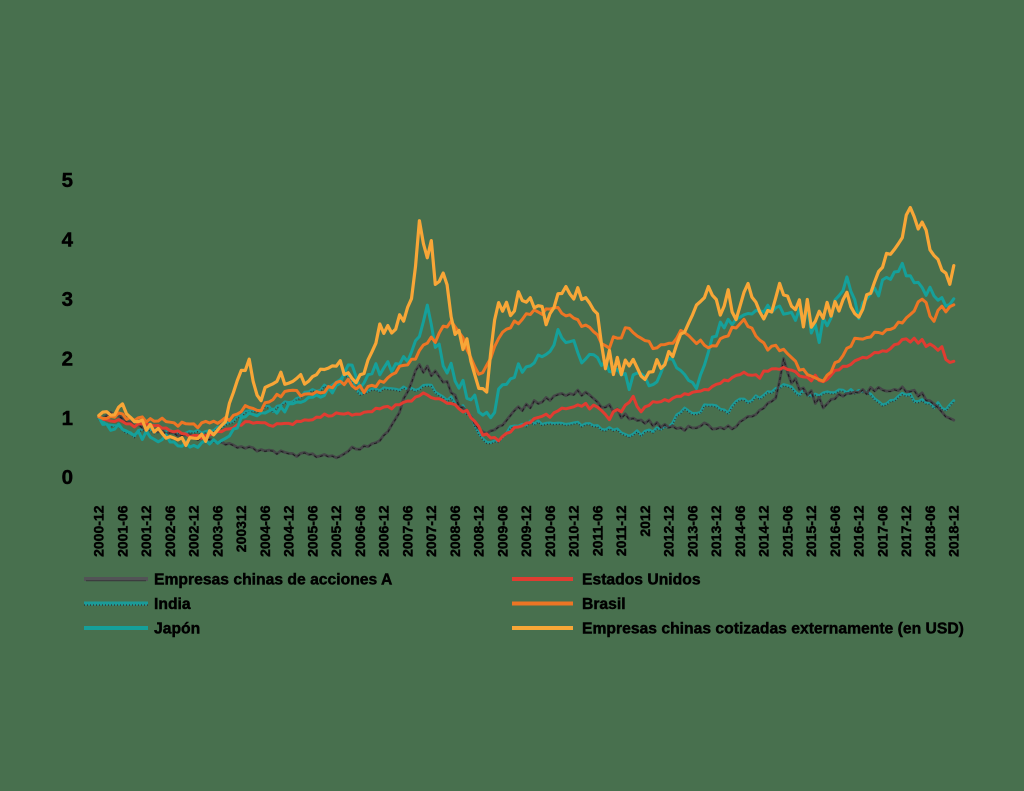 The height and width of the screenshot is (791, 1024). I want to click on svg-text: 2008-06, so click(455, 531).